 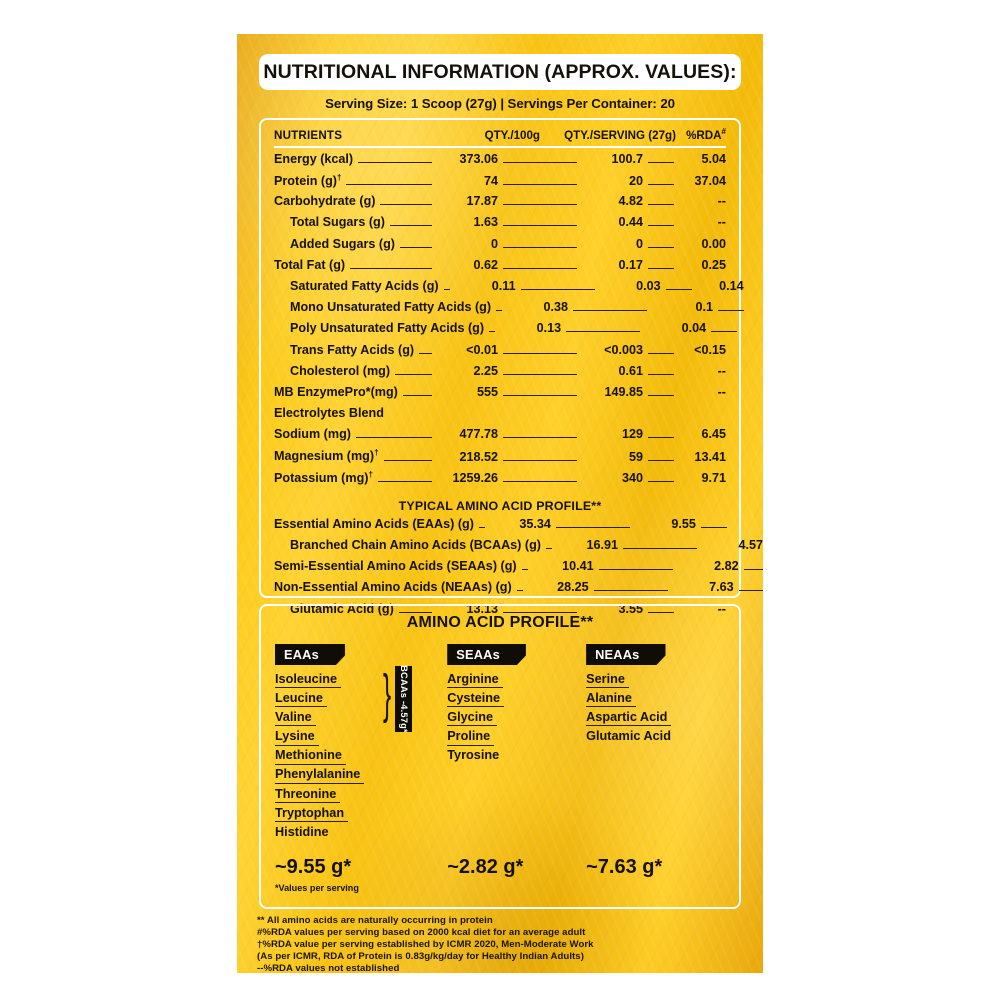 I want to click on amino-acid-name: Alanine, so click(x=611, y=699).